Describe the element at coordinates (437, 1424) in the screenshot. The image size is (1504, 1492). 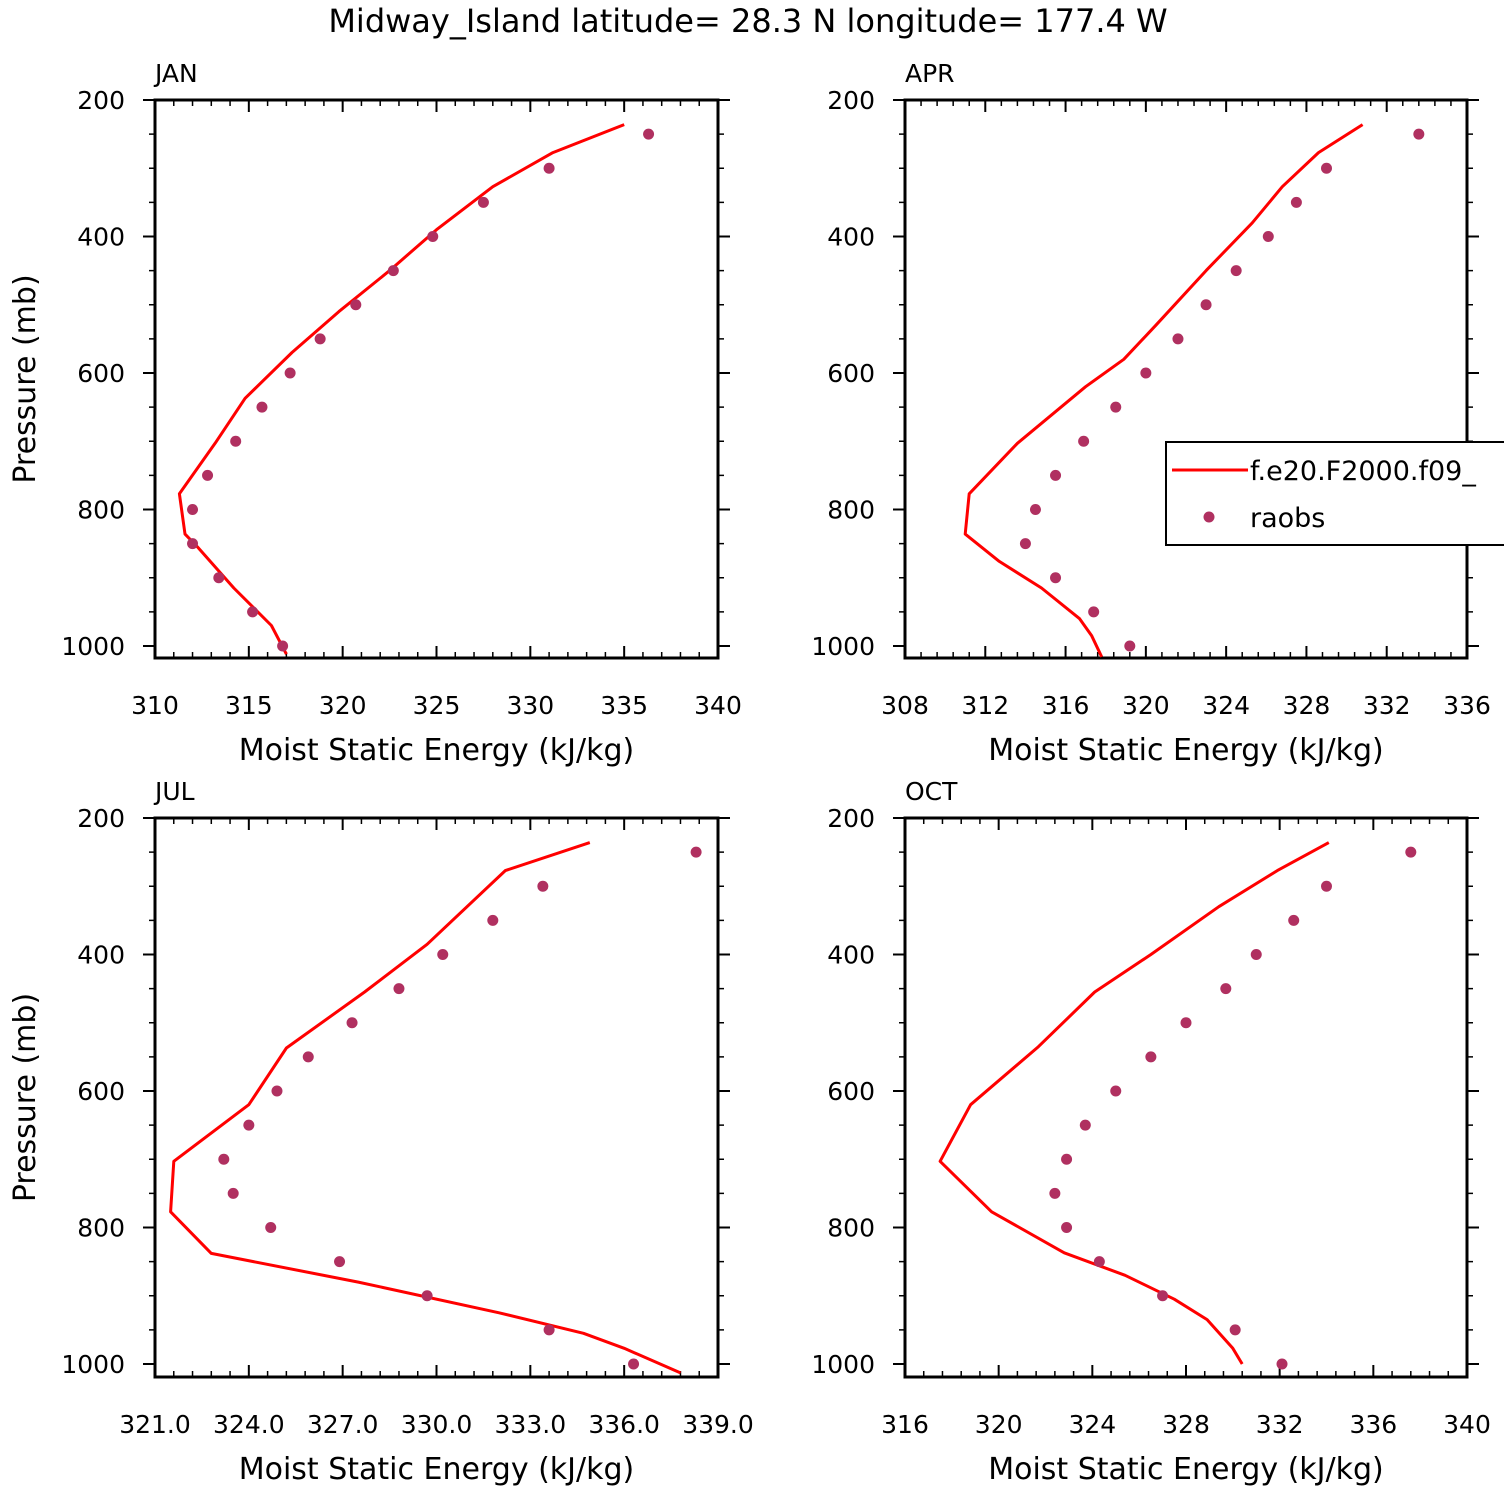
I see `x-tick-label: 330.0` at that location.